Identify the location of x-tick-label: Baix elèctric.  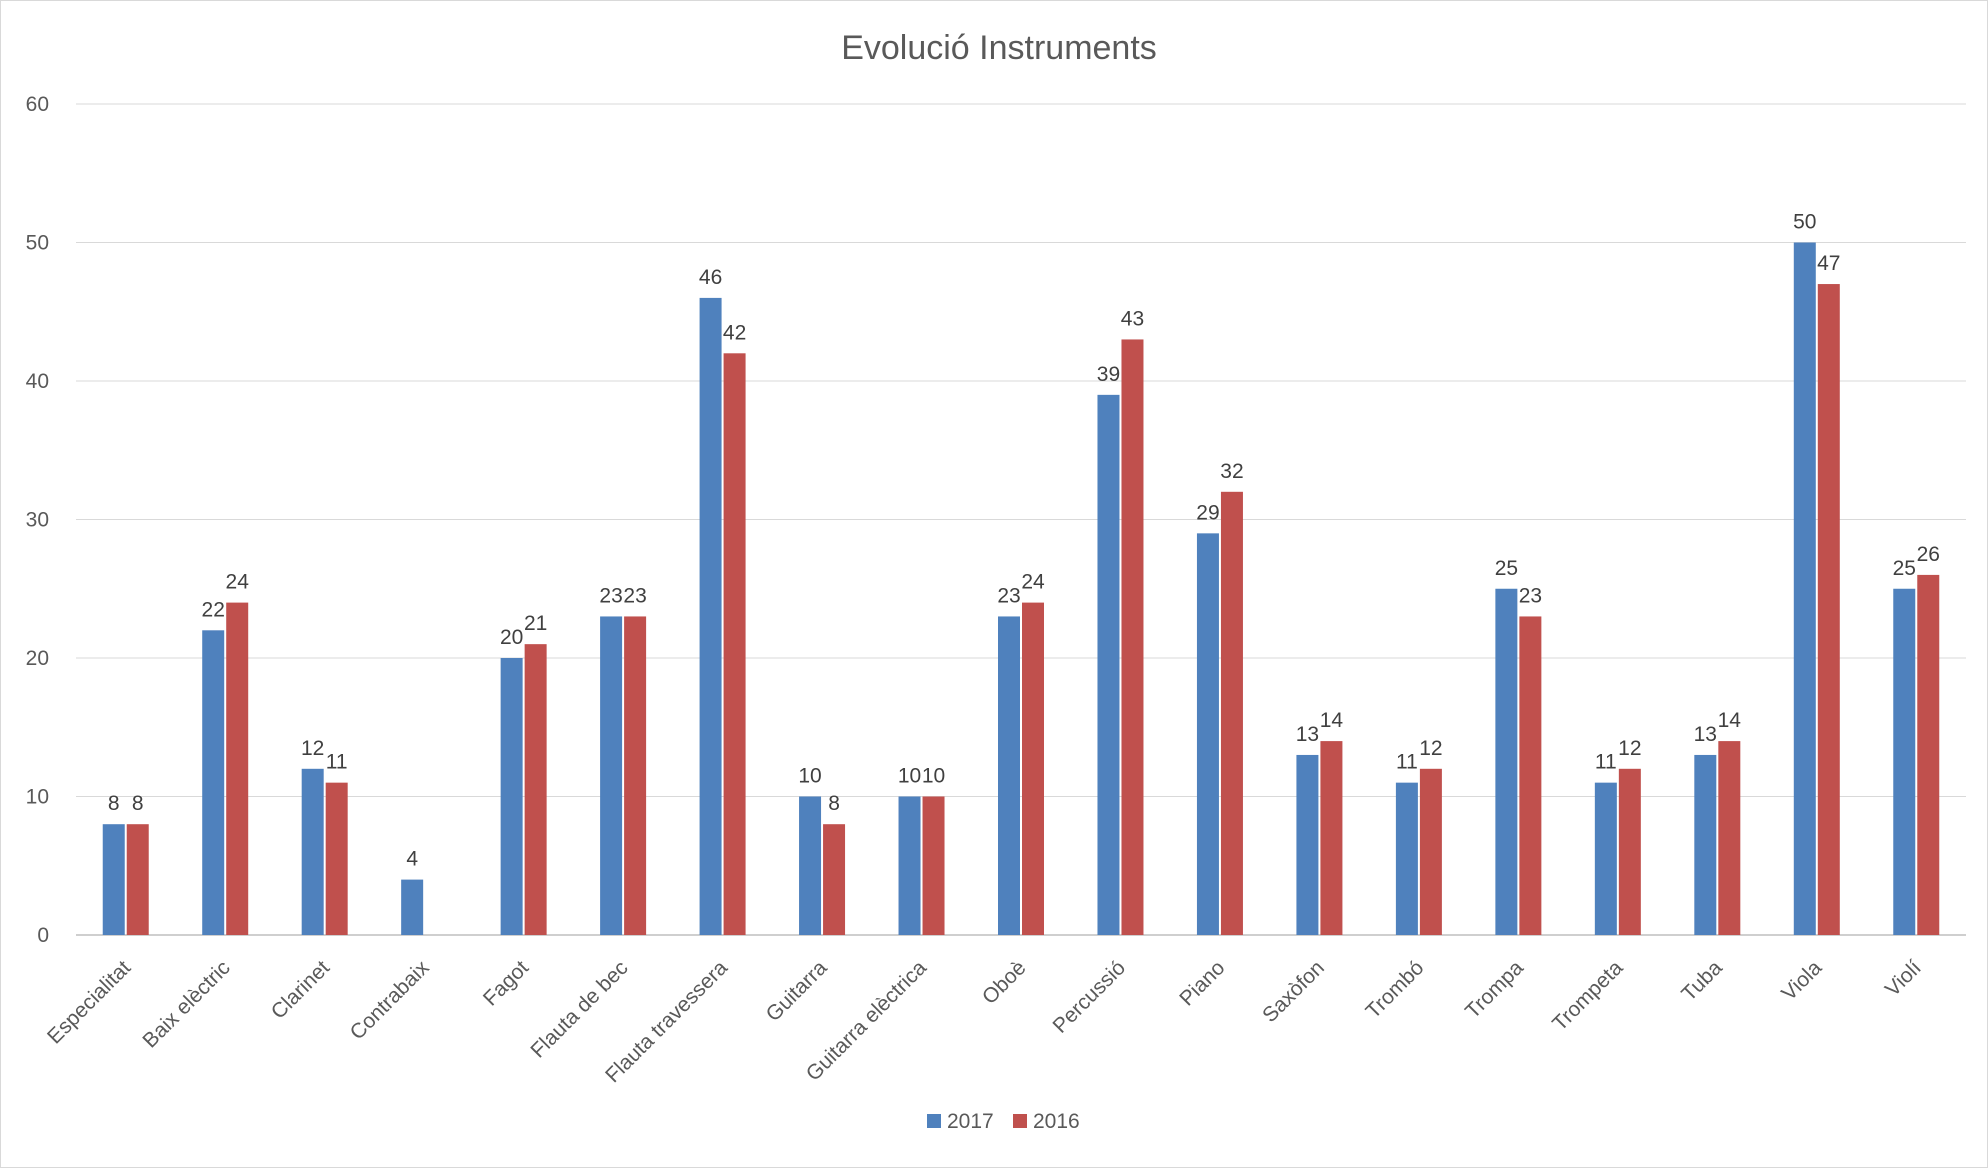
(186, 1004).